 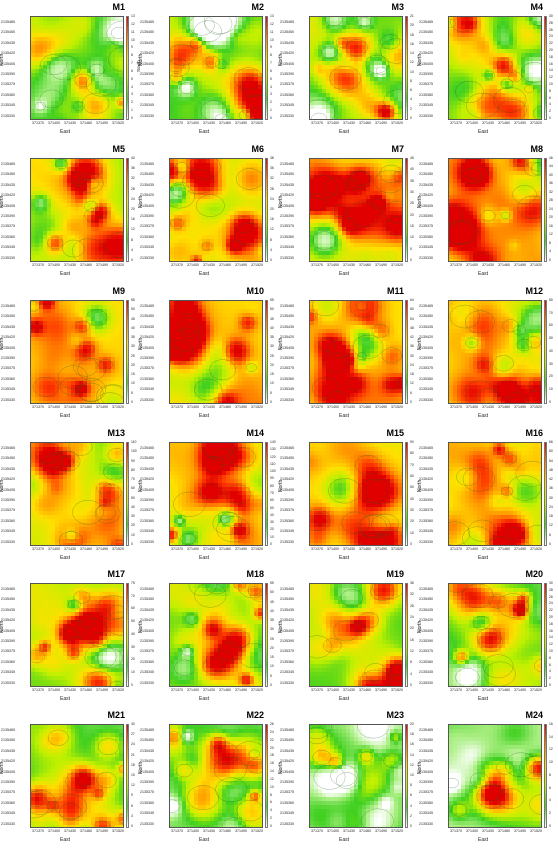 What do you see at coordinates (287, 184) in the screenshot?
I see `y-tick-label: 2135435` at bounding box center [287, 184].